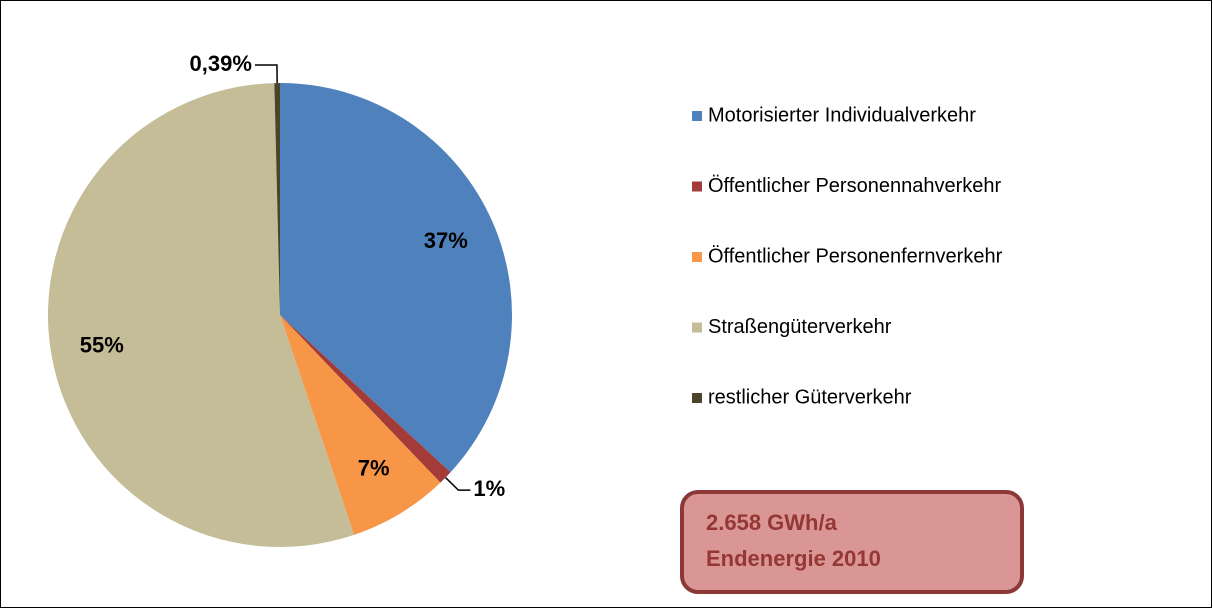 This screenshot has height=609, width=1213. What do you see at coordinates (446, 240) in the screenshot?
I see `data-label: 37%` at bounding box center [446, 240].